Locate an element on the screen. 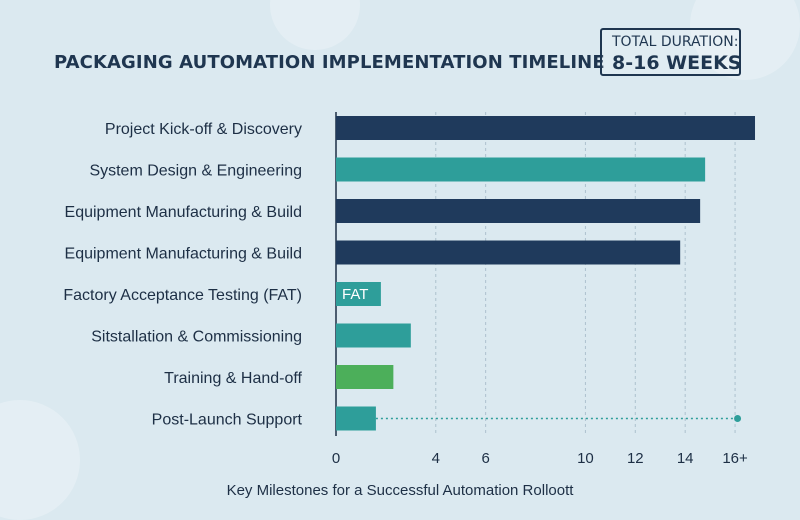  category-label: Sitstallation & Commissioning is located at coordinates (196, 337).